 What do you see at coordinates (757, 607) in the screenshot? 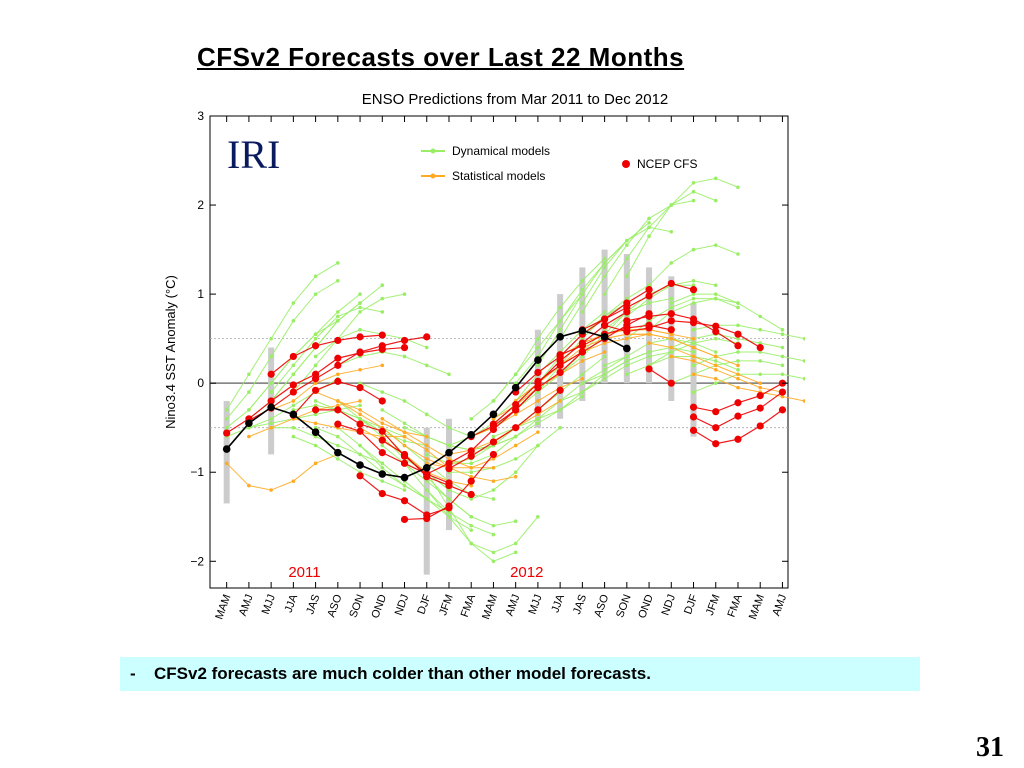
I see `x-tick-label: MAM` at bounding box center [757, 607].